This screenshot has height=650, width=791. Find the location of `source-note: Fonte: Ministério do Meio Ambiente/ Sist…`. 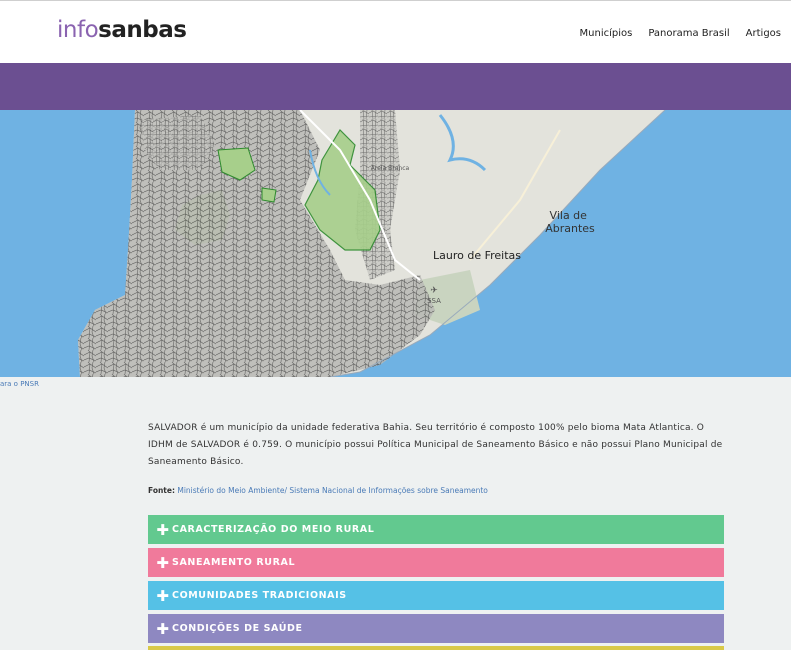

source-note: Fonte: Ministério do Meio Ambiente/ Sist… is located at coordinates (318, 490).